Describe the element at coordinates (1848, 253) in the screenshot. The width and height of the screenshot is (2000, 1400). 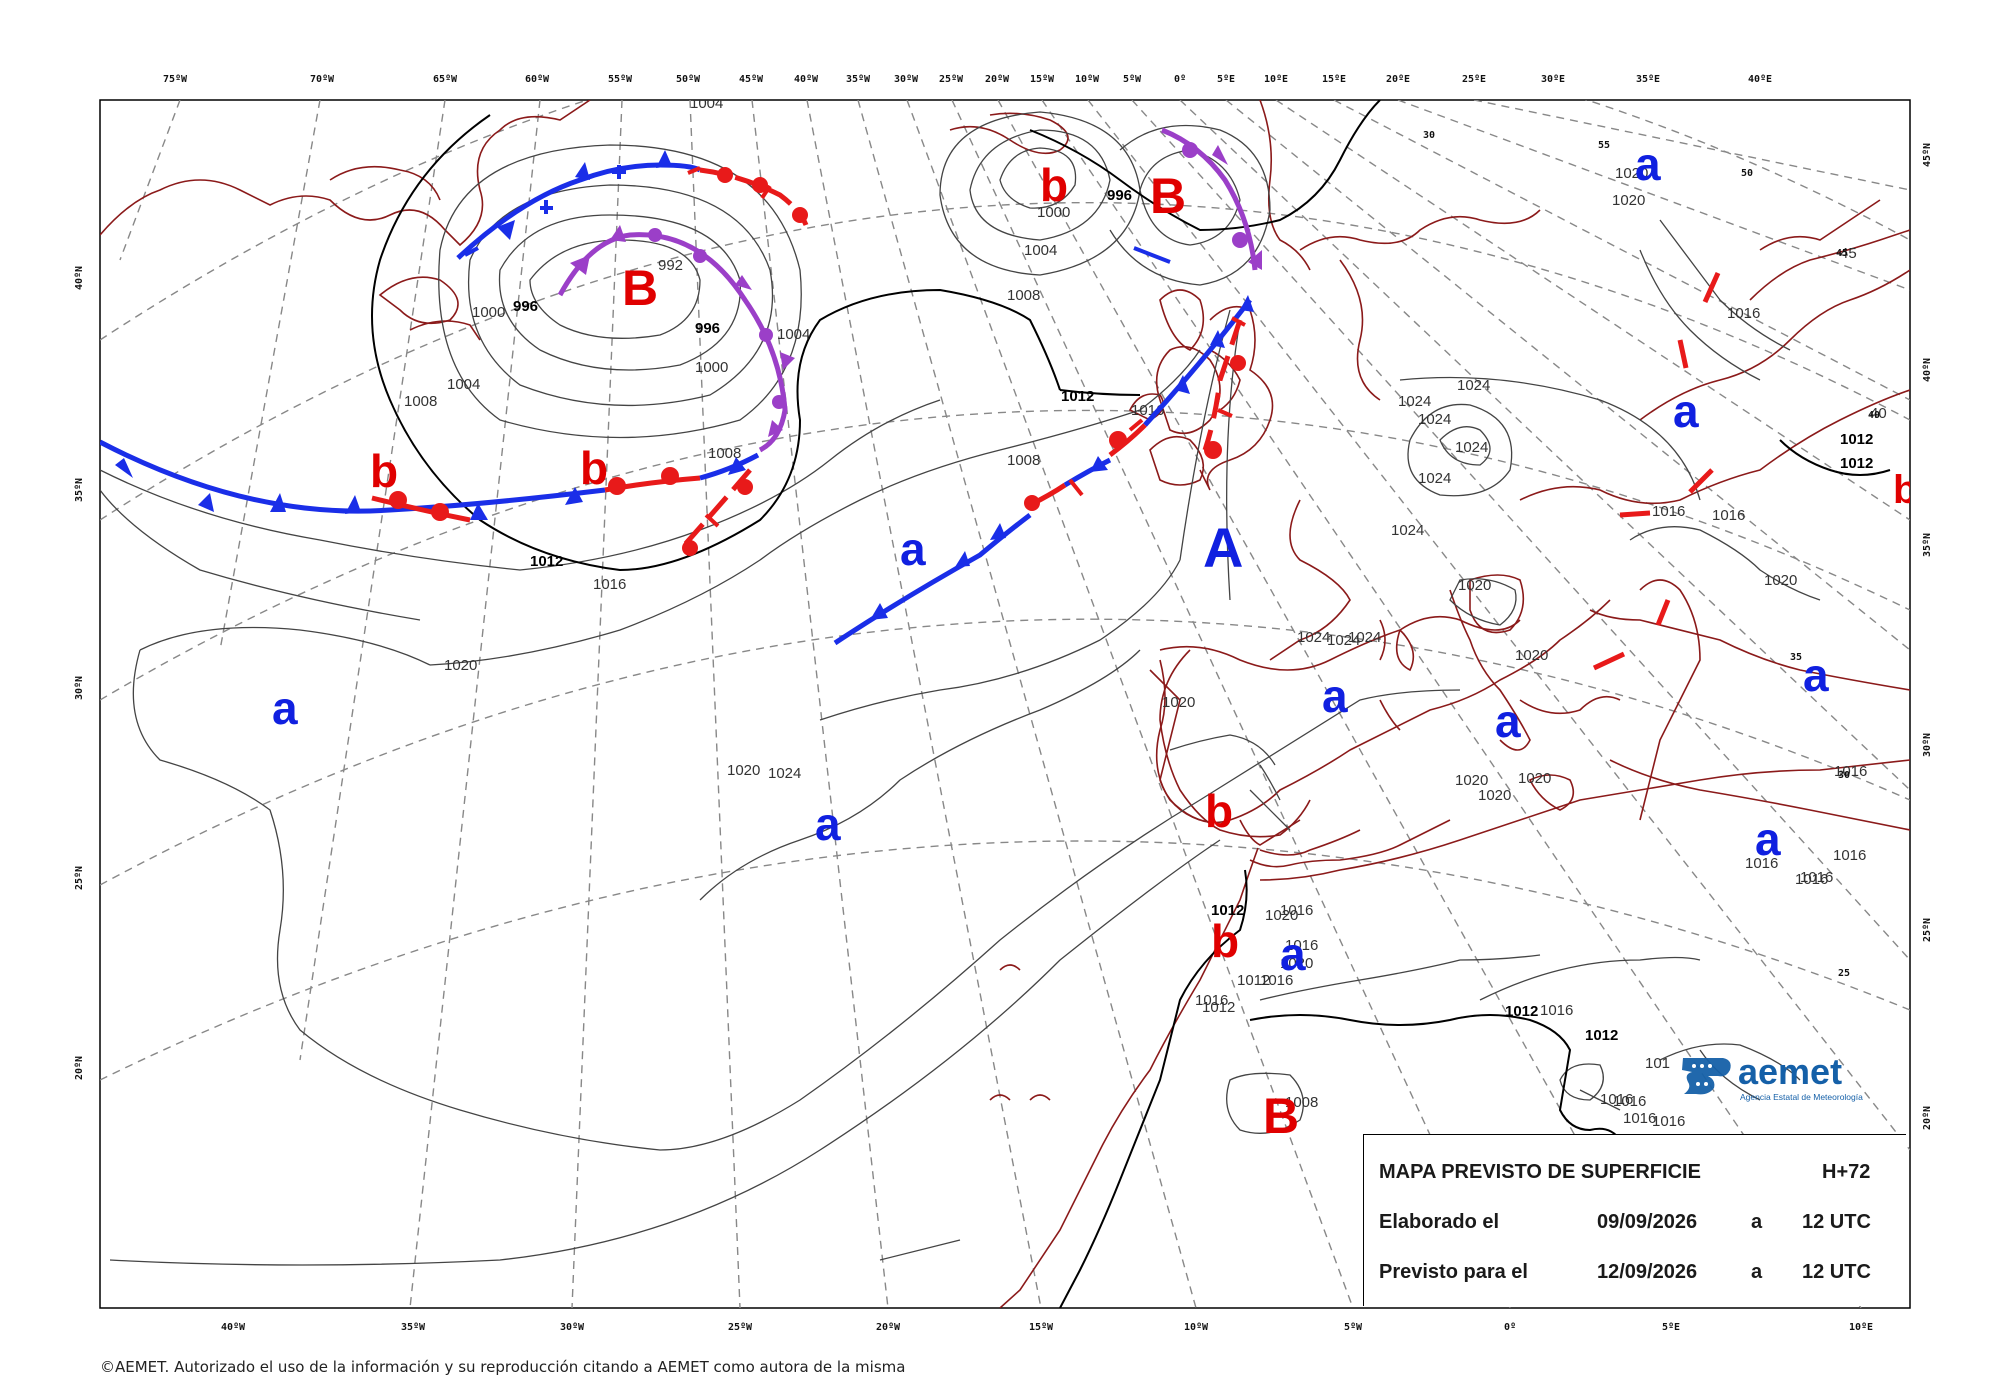
I see `isobar-label: 45` at that location.